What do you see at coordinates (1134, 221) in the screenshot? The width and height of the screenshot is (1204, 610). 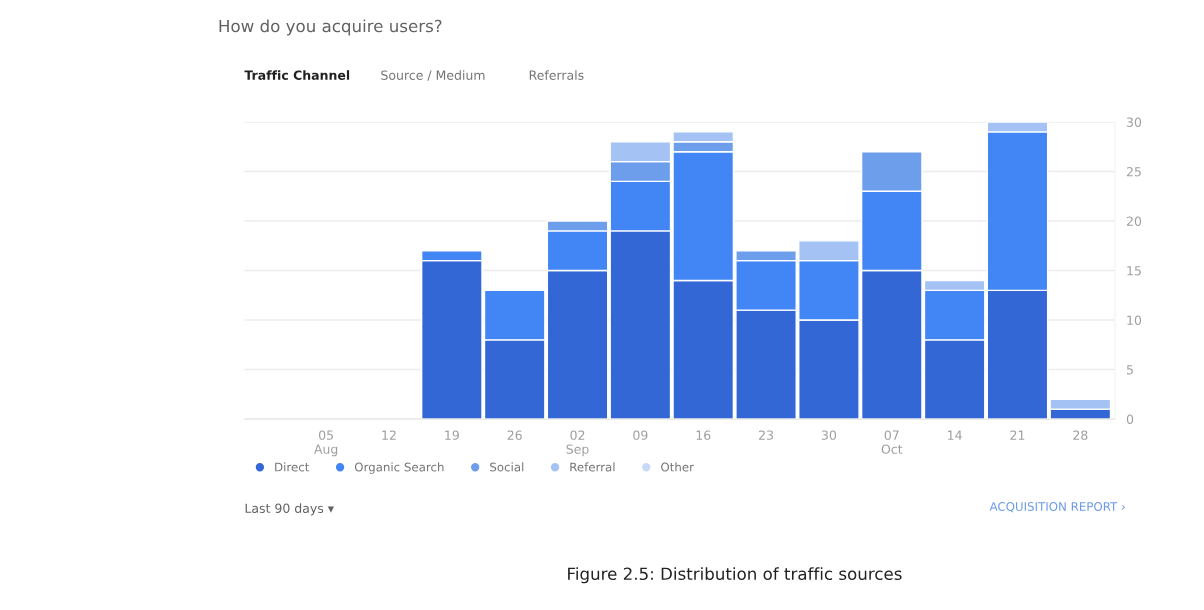 I see `y-tick-label: 20` at bounding box center [1134, 221].